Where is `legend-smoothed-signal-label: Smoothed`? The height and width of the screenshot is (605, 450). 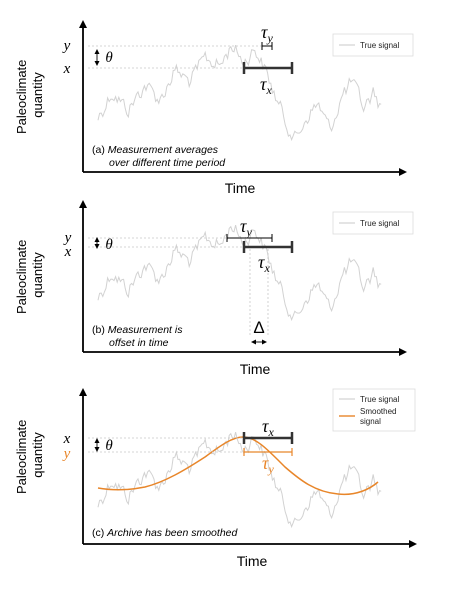
legend-smoothed-signal-label: Smoothed is located at coordinates (378, 411).